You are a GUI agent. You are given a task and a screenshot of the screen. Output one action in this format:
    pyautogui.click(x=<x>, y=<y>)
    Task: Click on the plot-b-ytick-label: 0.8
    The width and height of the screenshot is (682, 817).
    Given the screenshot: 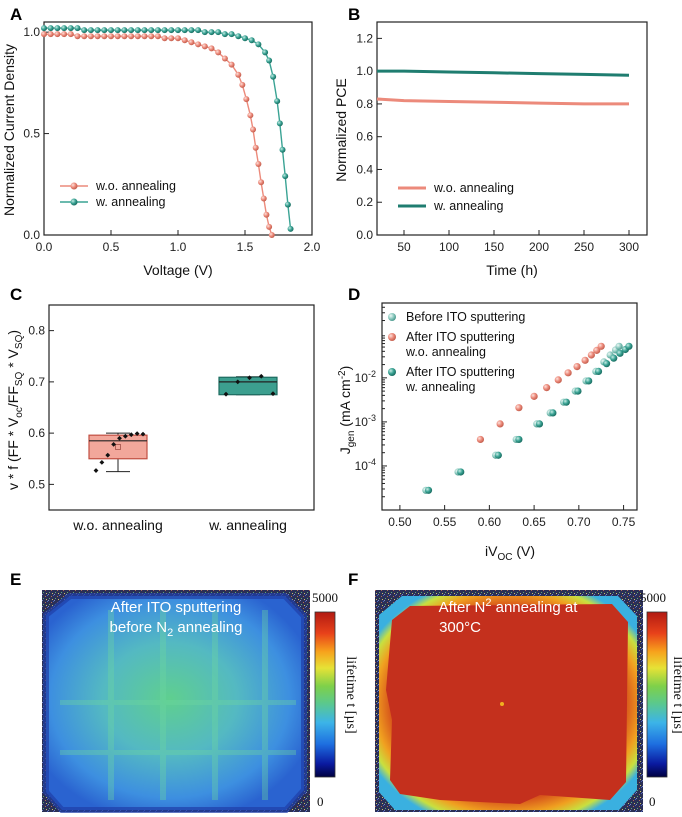 What is the action you would take?
    pyautogui.click(x=364, y=104)
    